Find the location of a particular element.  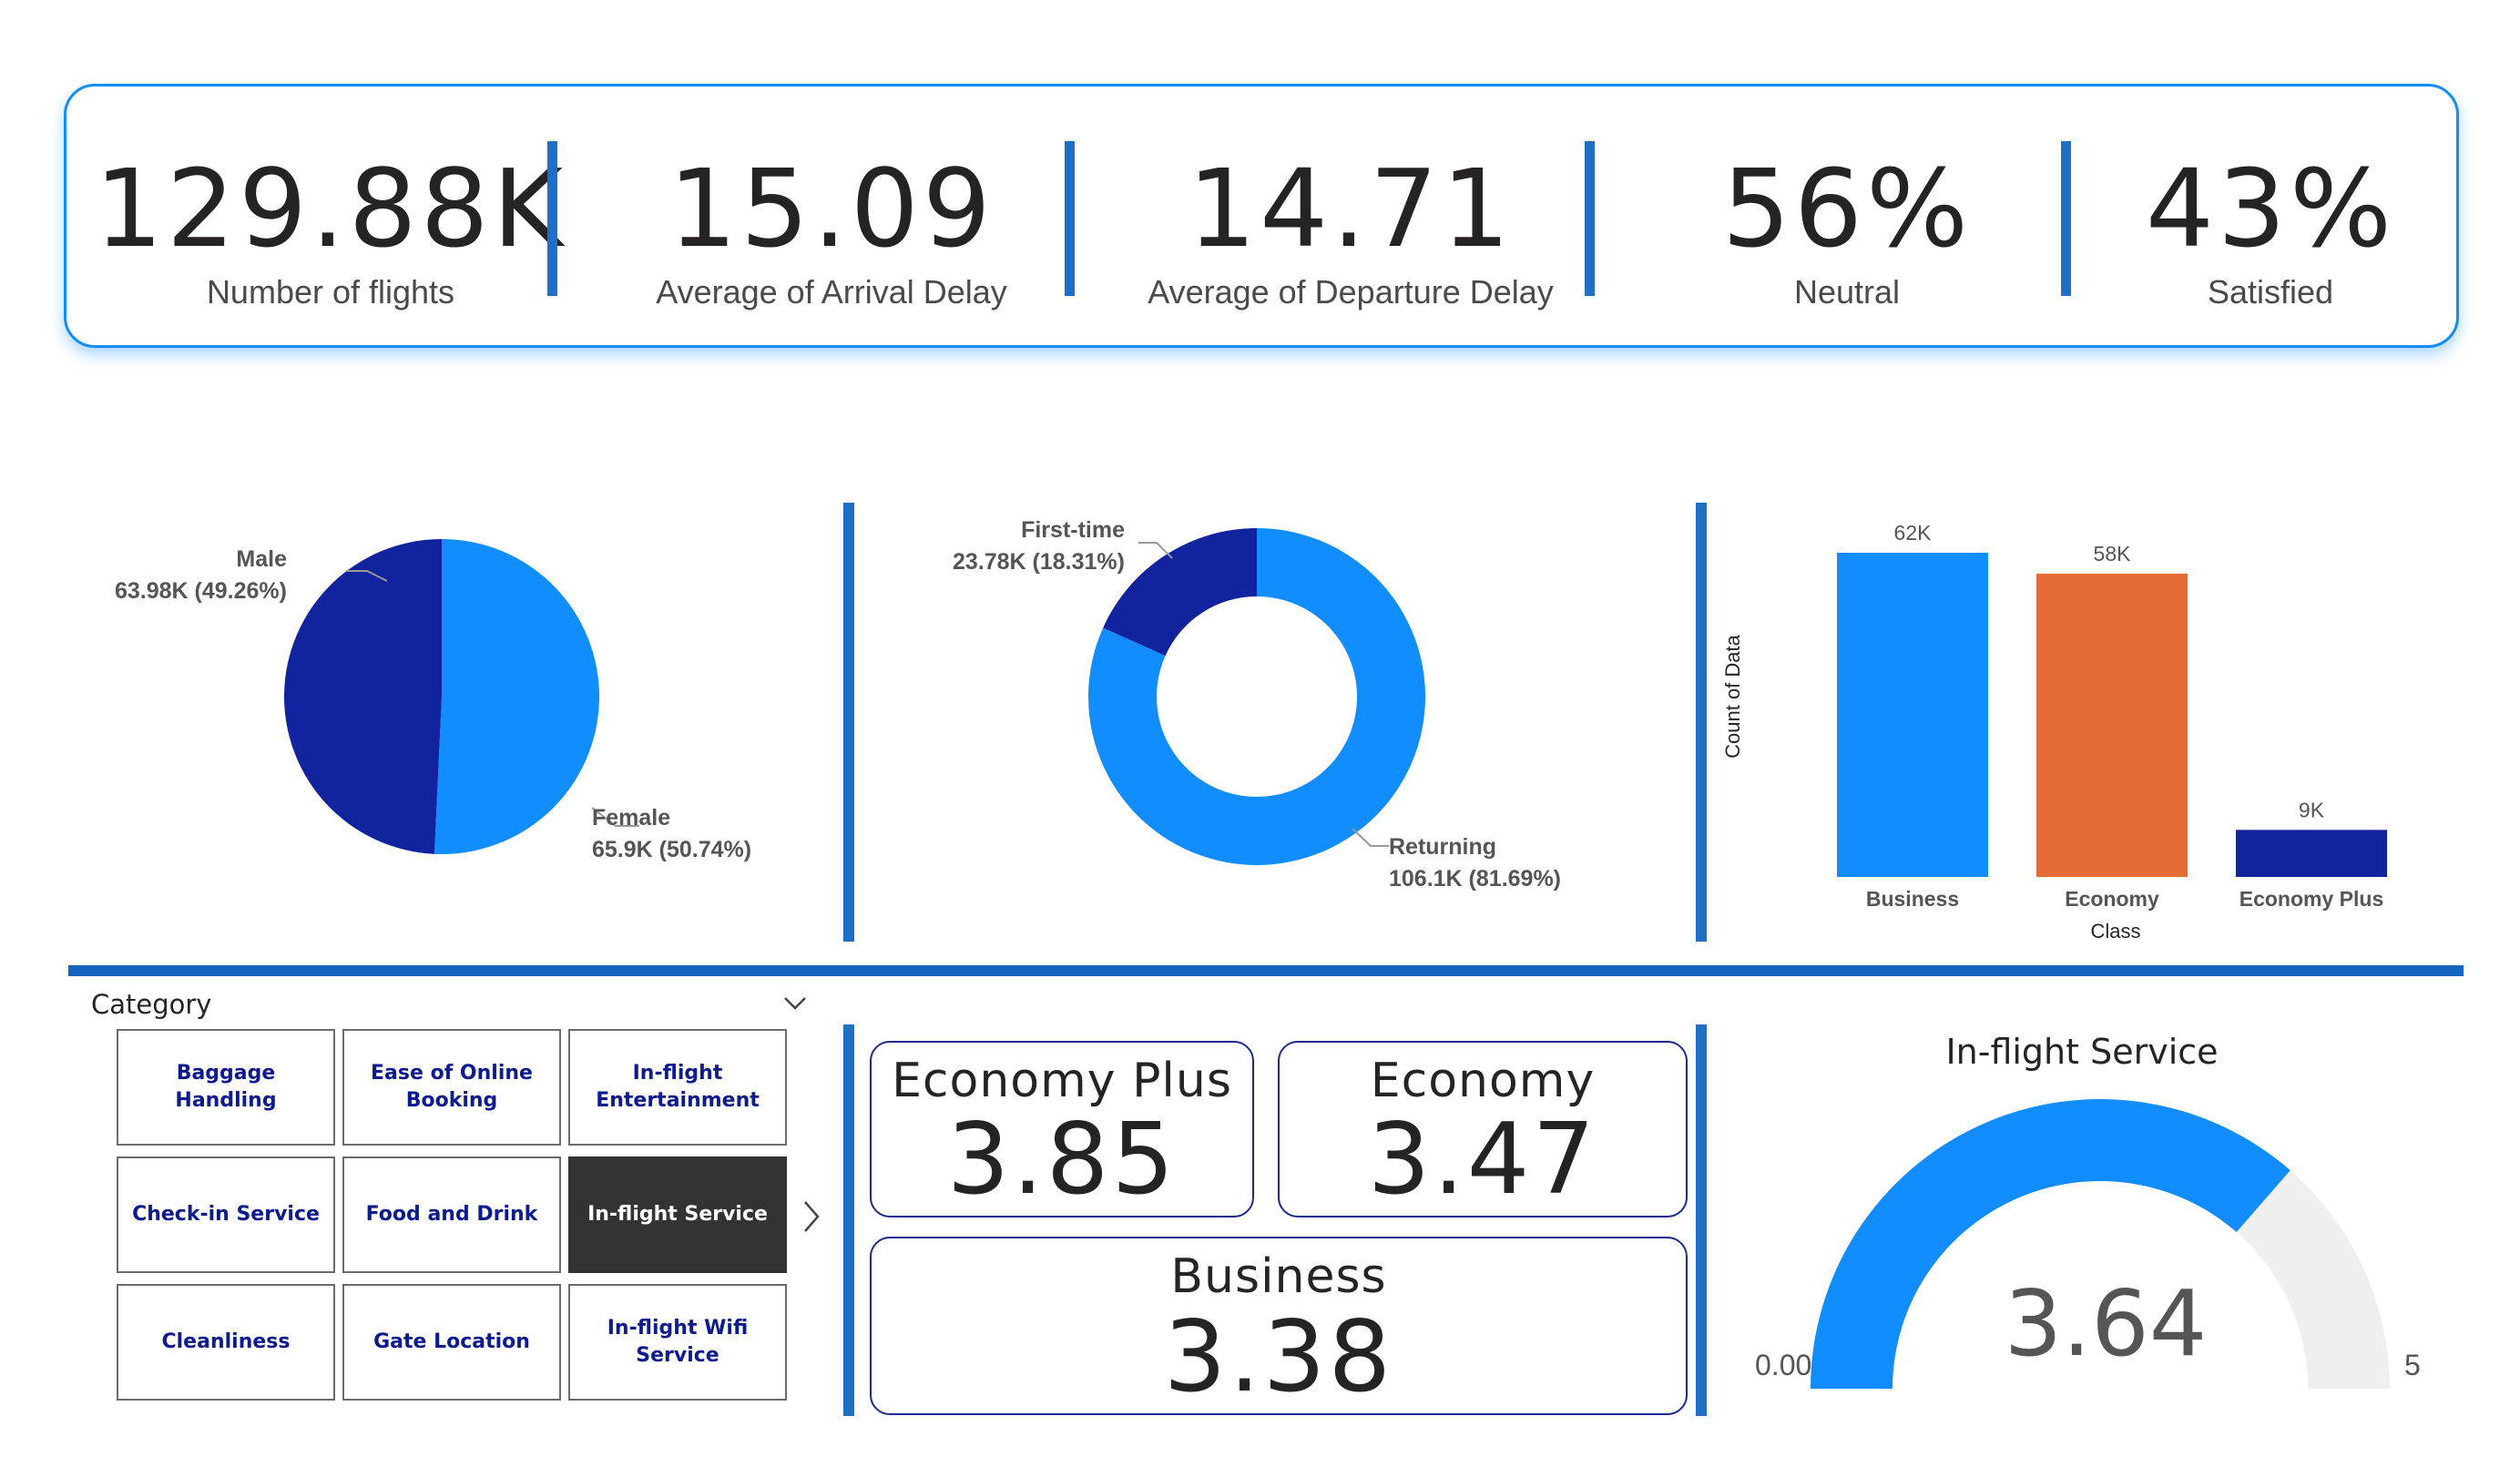

chevron-down-icon is located at coordinates (795, 1003).